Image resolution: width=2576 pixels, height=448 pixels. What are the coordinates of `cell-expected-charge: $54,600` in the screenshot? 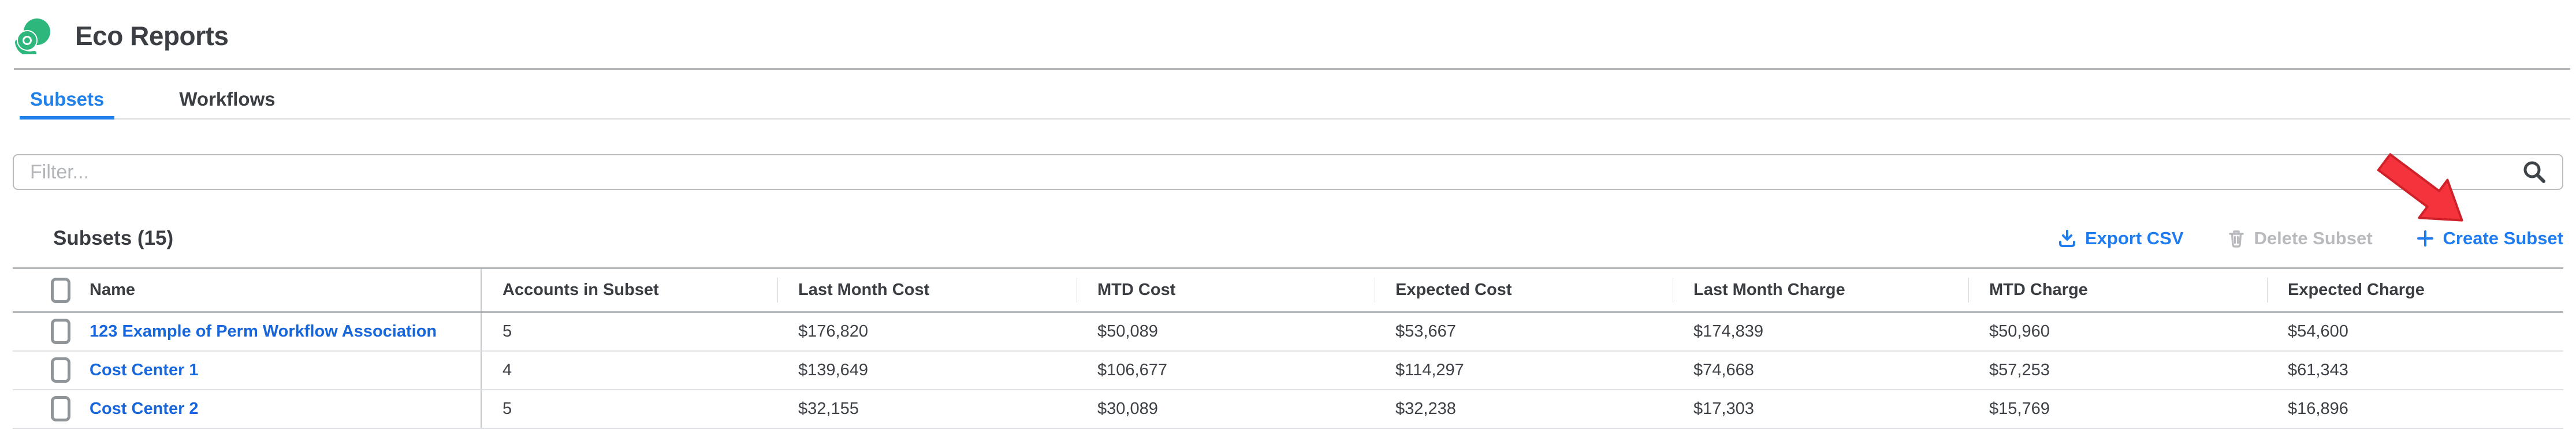 It's located at (2415, 332).